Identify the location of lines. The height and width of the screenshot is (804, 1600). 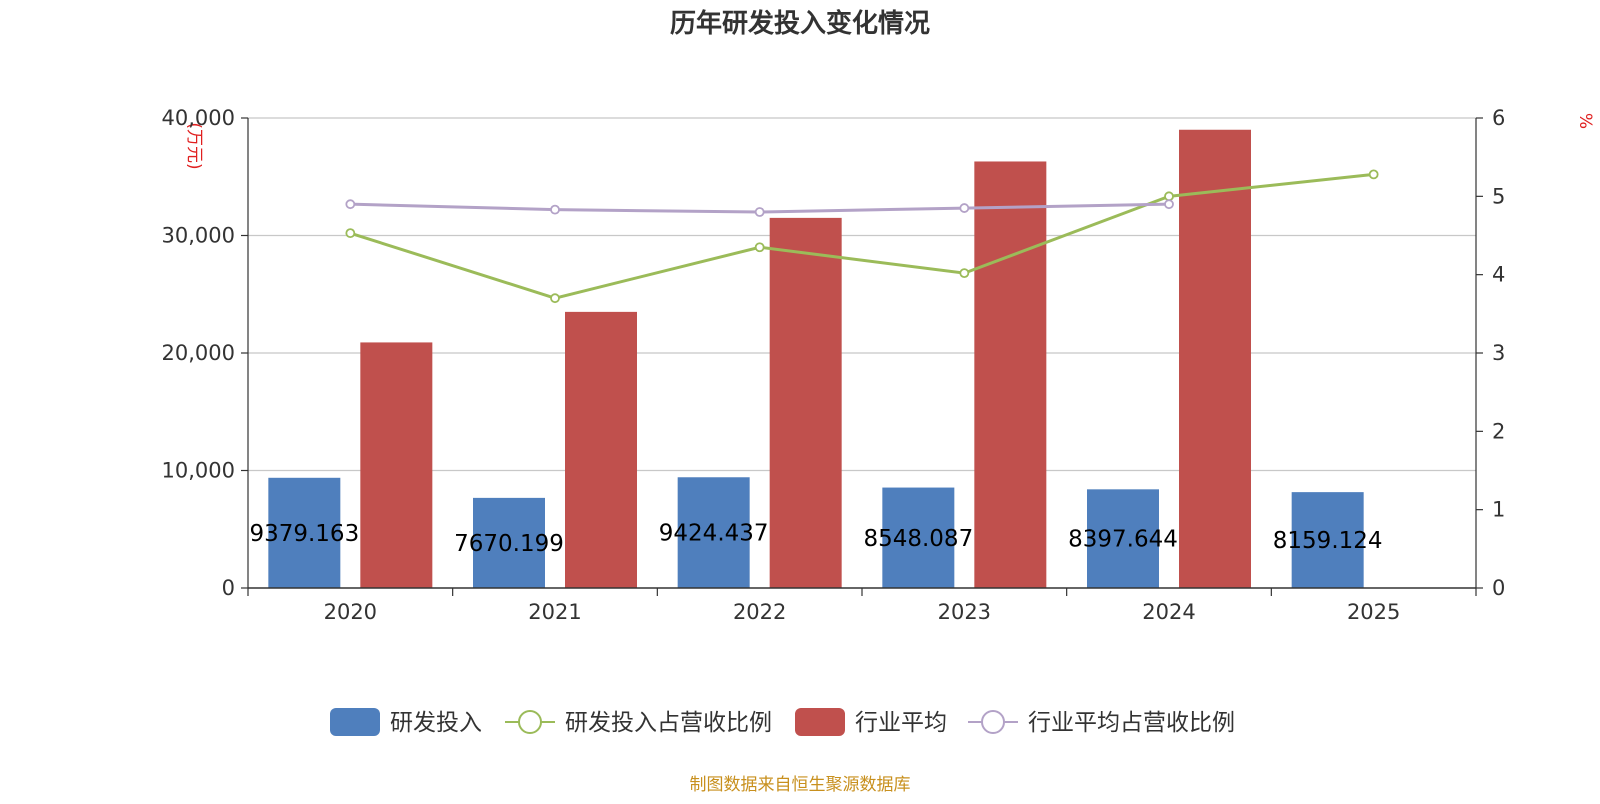
(862, 236).